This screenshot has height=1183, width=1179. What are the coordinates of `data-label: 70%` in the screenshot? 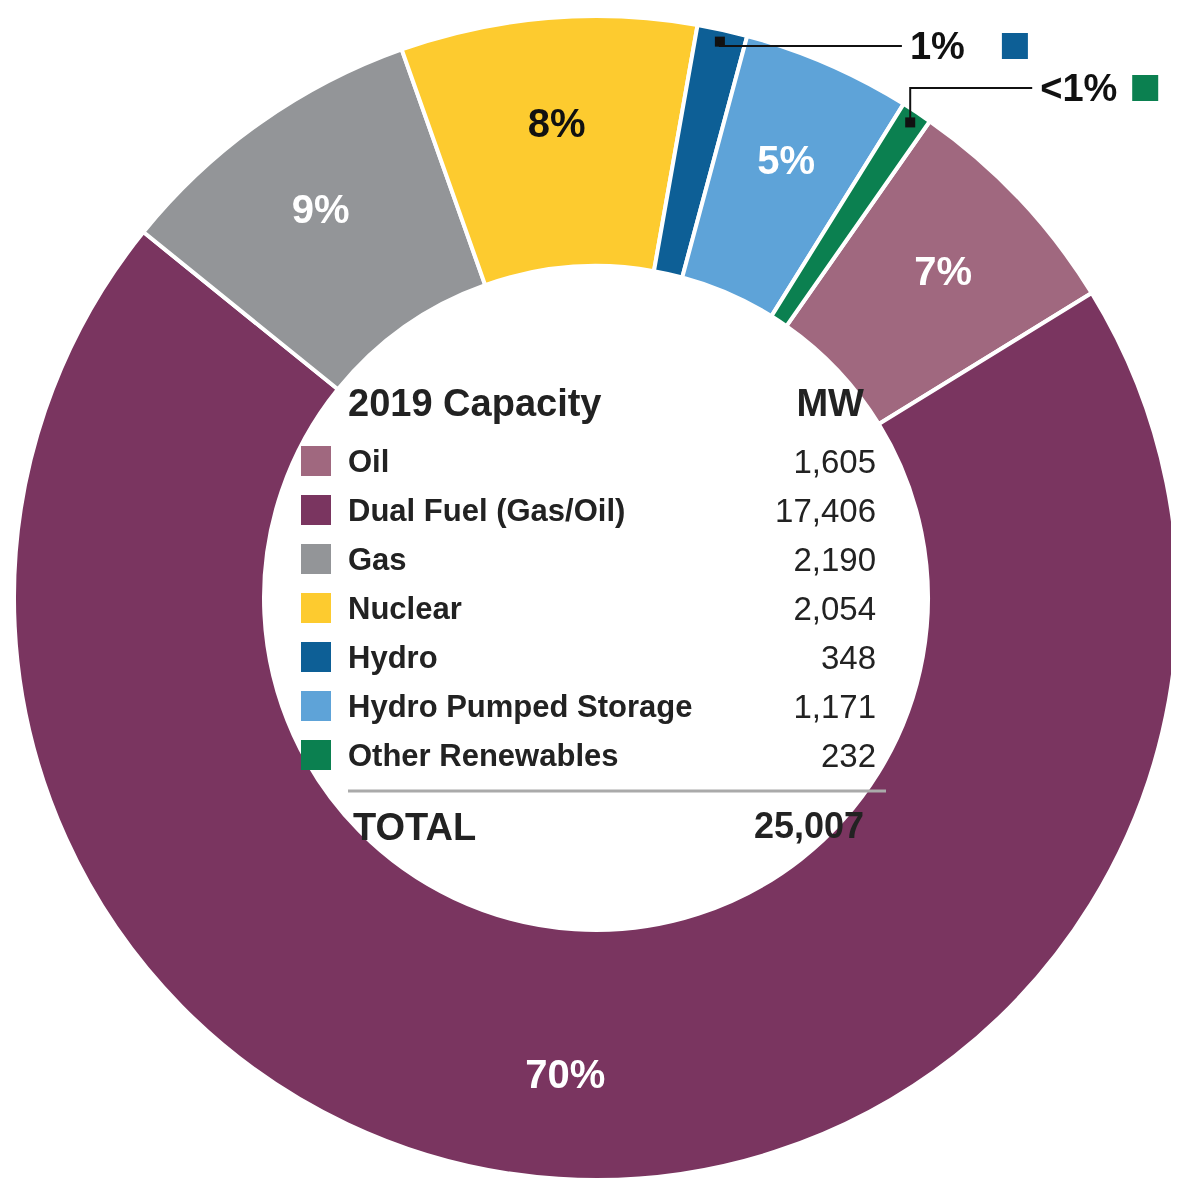 It's located at (565, 1074).